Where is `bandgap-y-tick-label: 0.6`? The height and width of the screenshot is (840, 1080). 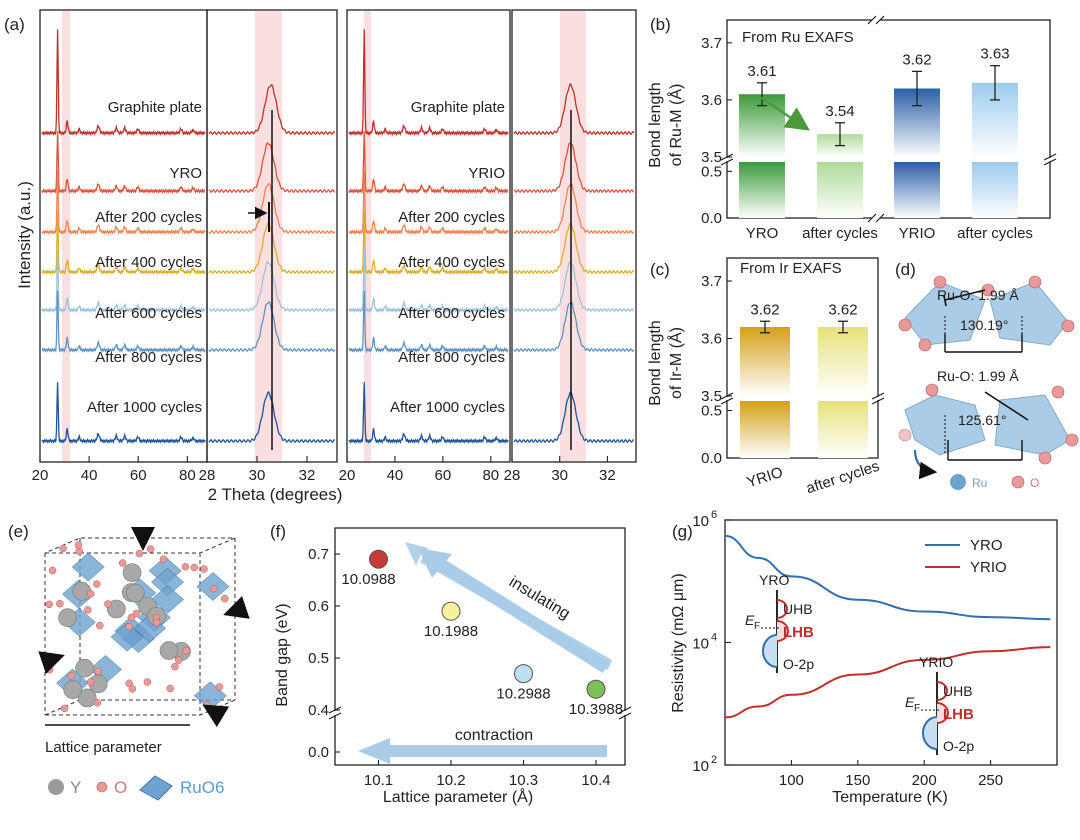 bandgap-y-tick-label: 0.6 is located at coordinates (318, 606).